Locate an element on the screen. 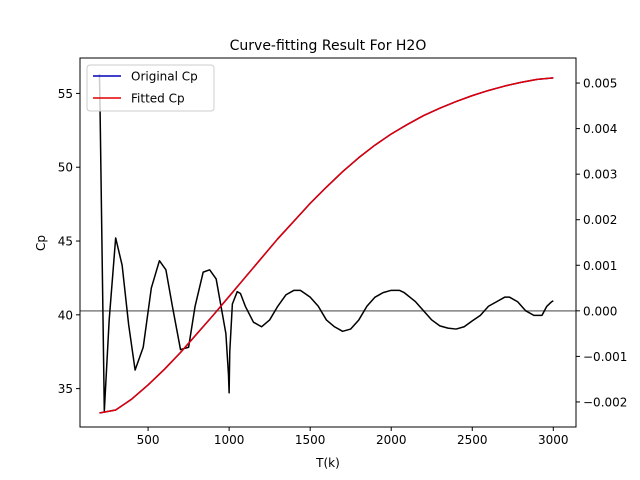 The height and width of the screenshot is (480, 640). y-left-tick-label: 45 is located at coordinates (65, 242).